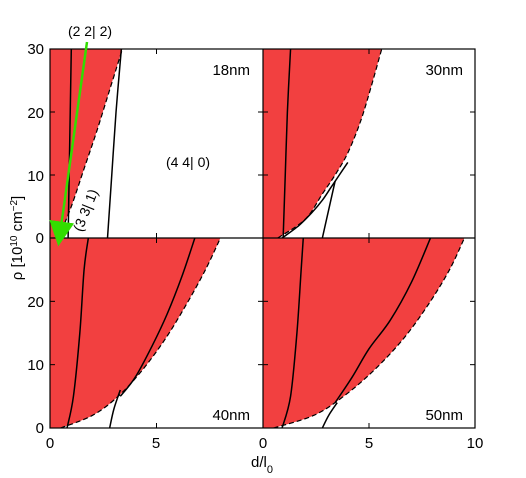 Image resolution: width=526 pixels, height=478 pixels. I want to click on annotation-2-2-2: (2 2| 2), so click(90, 31).